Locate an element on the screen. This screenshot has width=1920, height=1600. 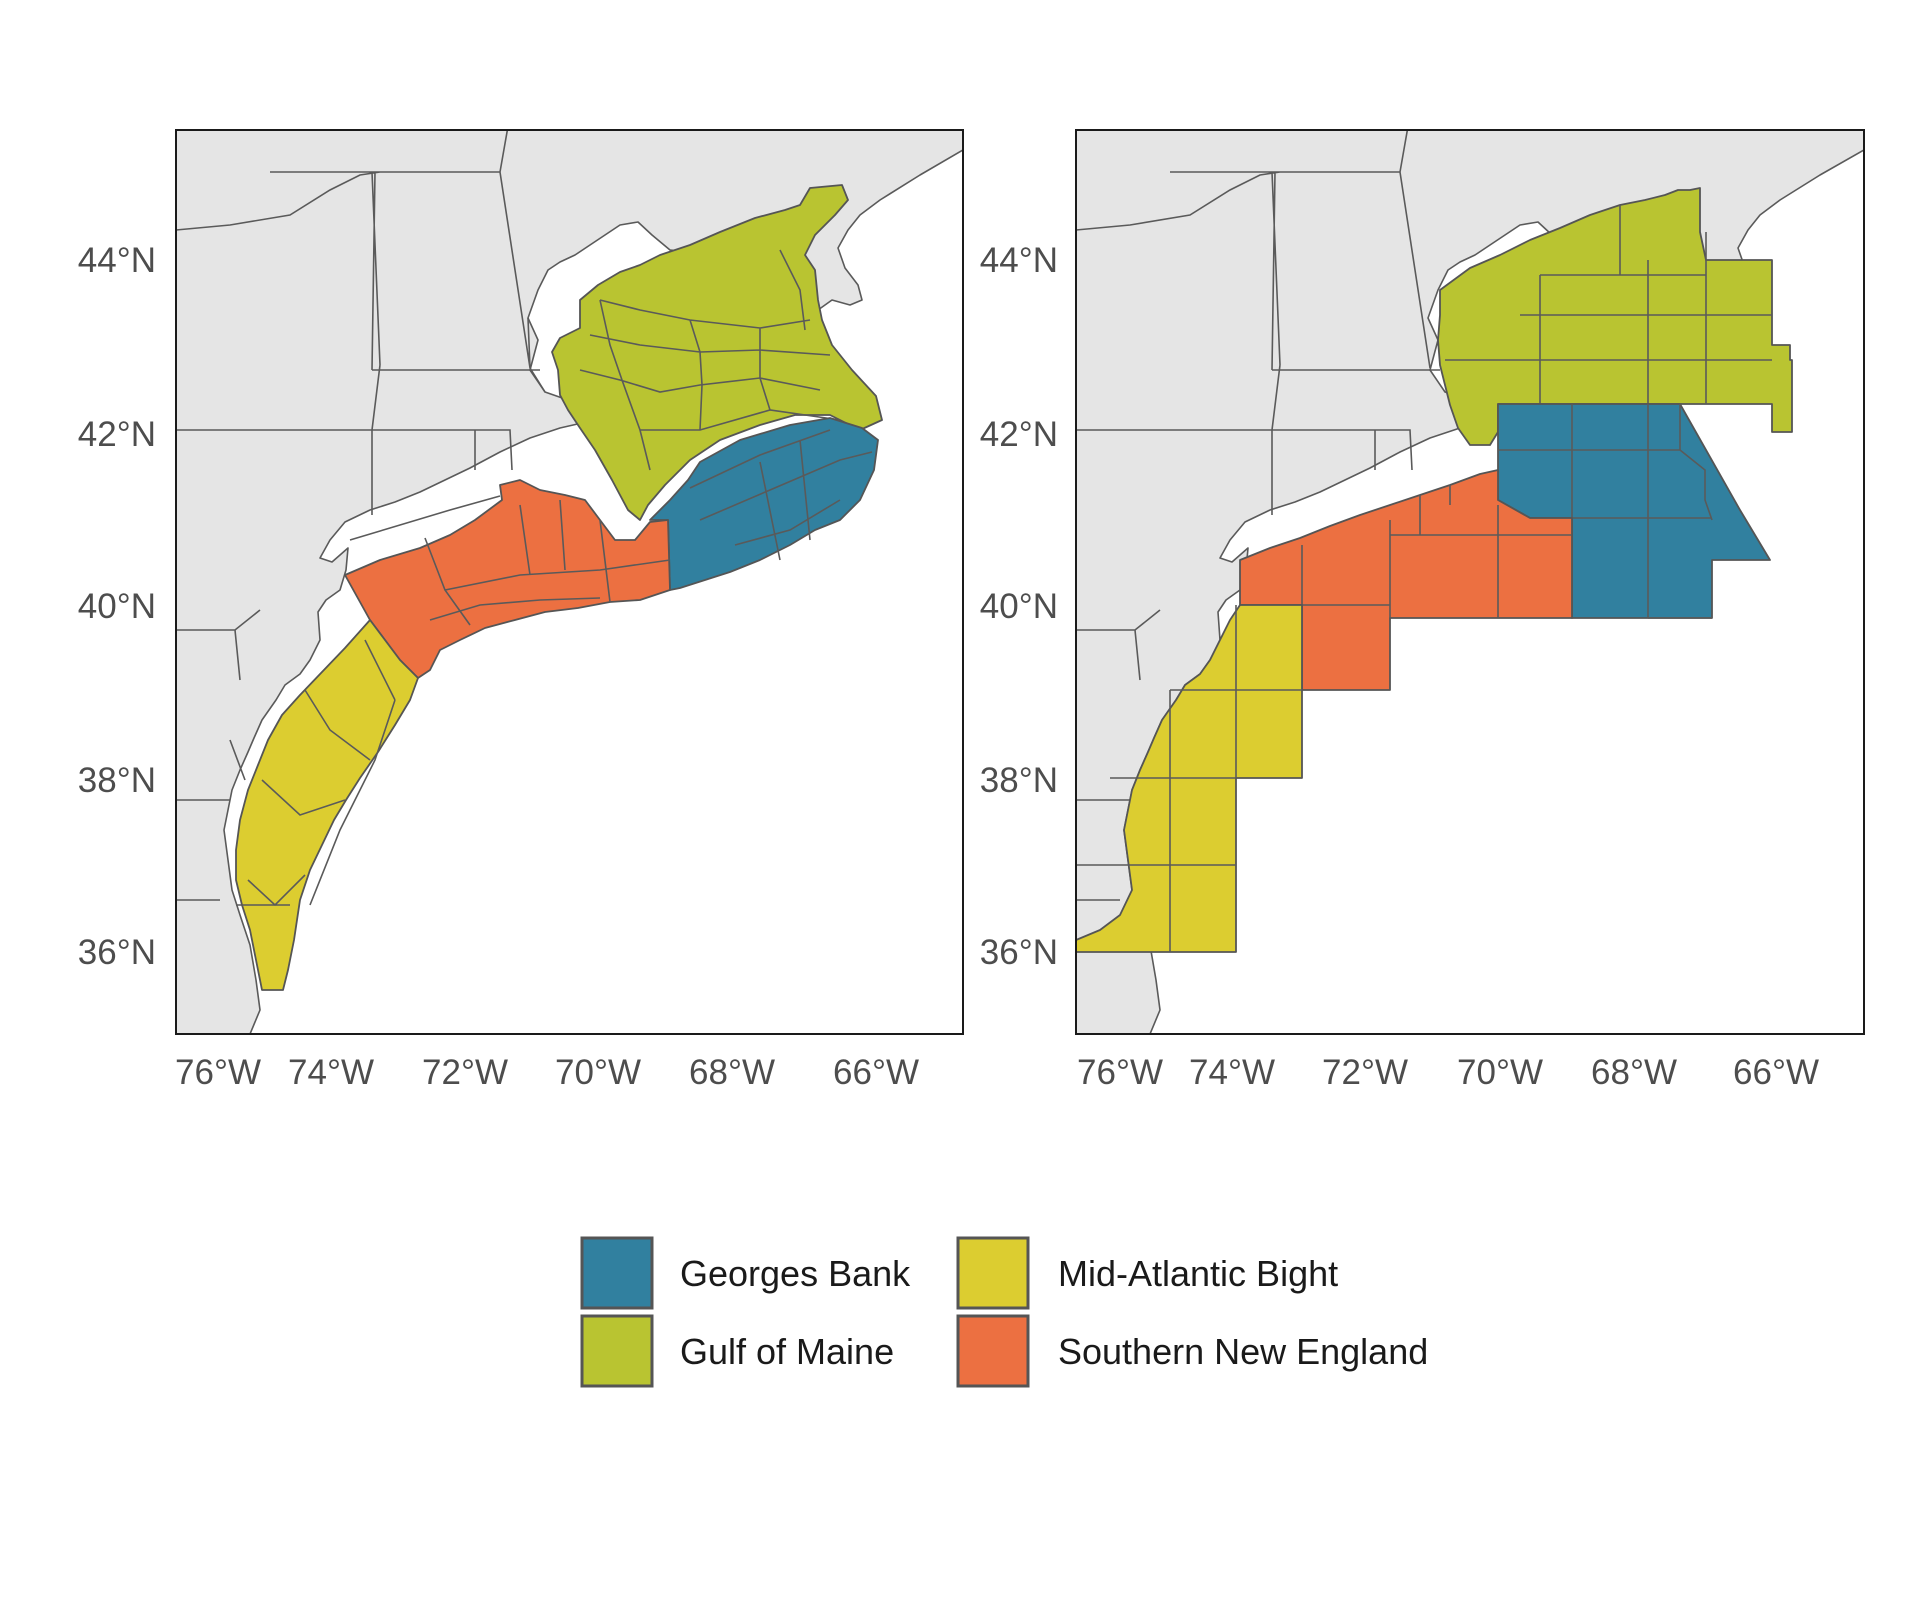
y-axis-ticks-right: 44°N 42°N 40°N 38°N 36°N is located at coordinates (1019, 606).